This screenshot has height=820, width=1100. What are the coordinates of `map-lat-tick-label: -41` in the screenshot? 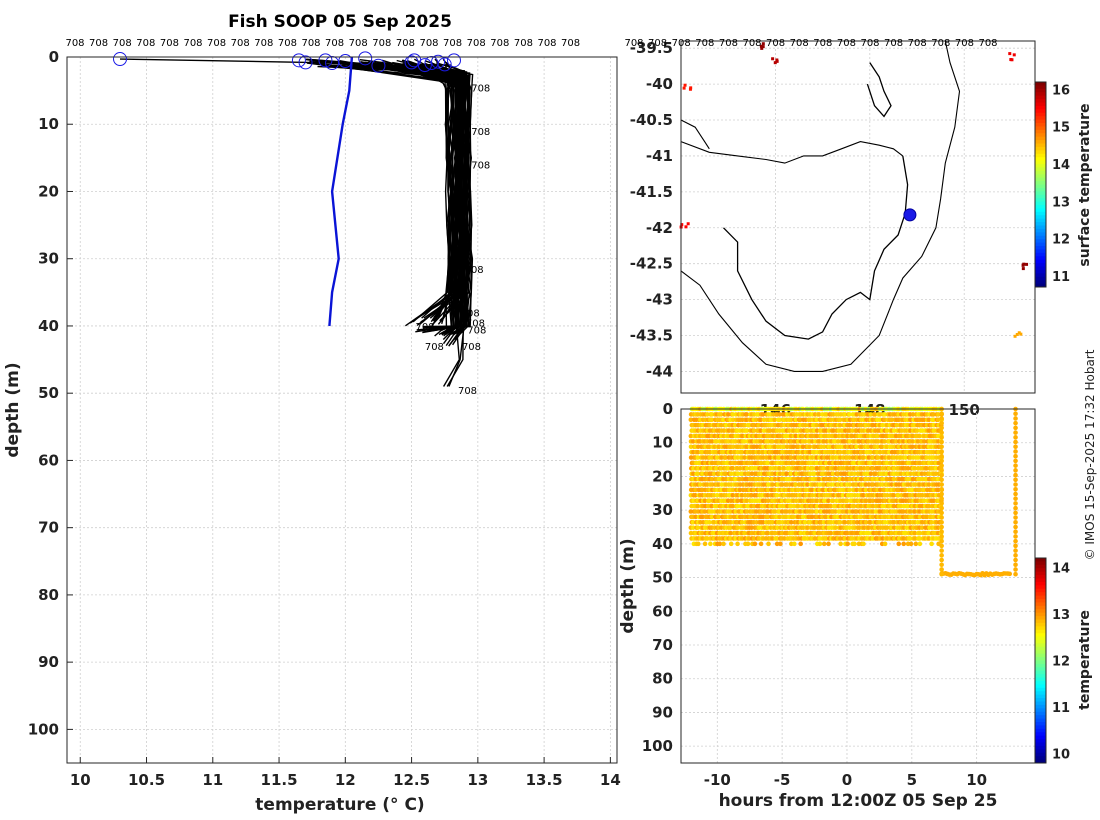 It's located at (659, 156).